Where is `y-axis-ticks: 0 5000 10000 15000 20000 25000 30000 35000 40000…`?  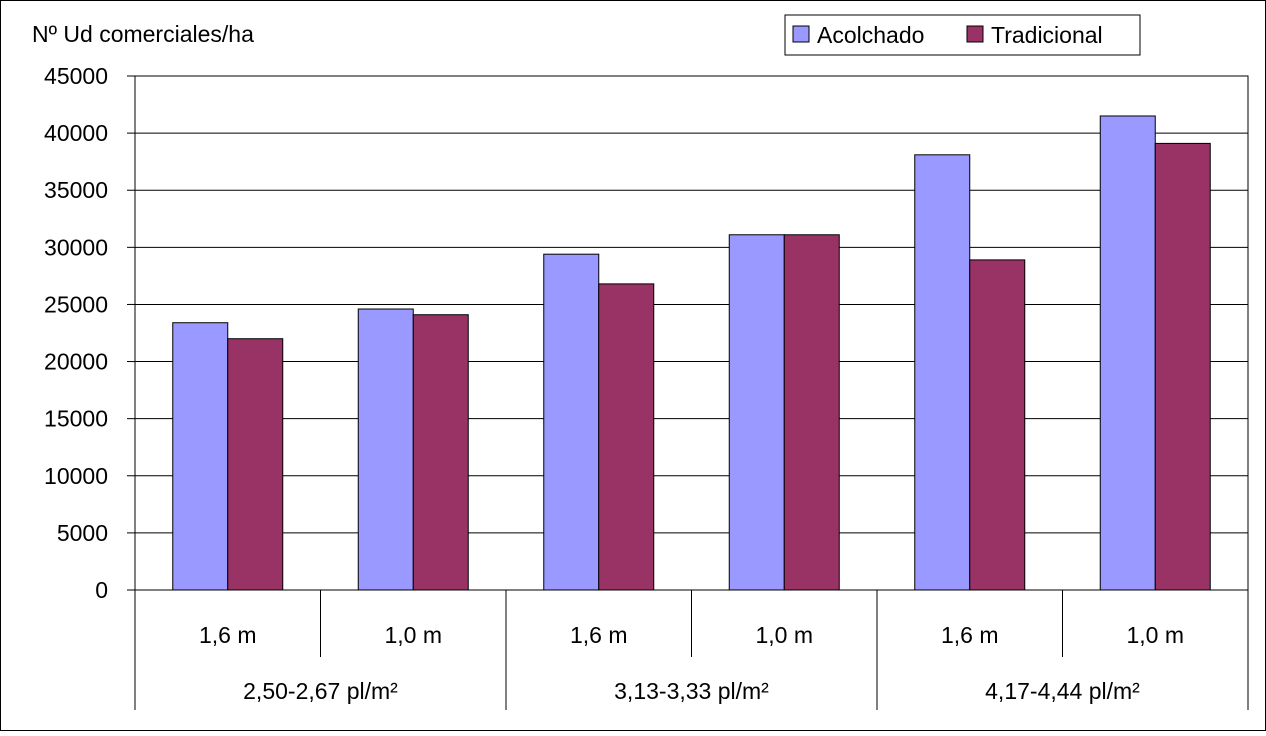
y-axis-ticks: 0 5000 10000 15000 20000 25000 30000 35000 40000… is located at coordinates (89, 333).